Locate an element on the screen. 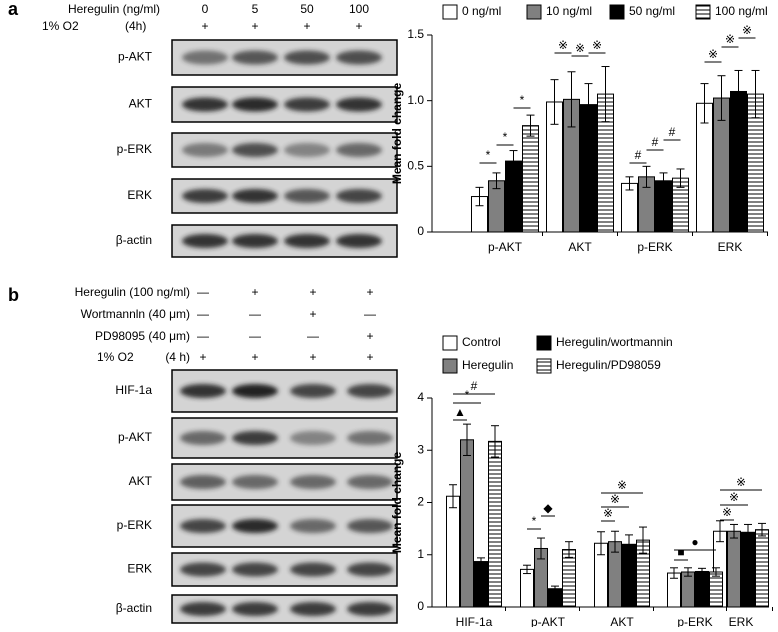 The height and width of the screenshot is (632, 778). legend-label: 100 ng/ml is located at coordinates (741, 11).